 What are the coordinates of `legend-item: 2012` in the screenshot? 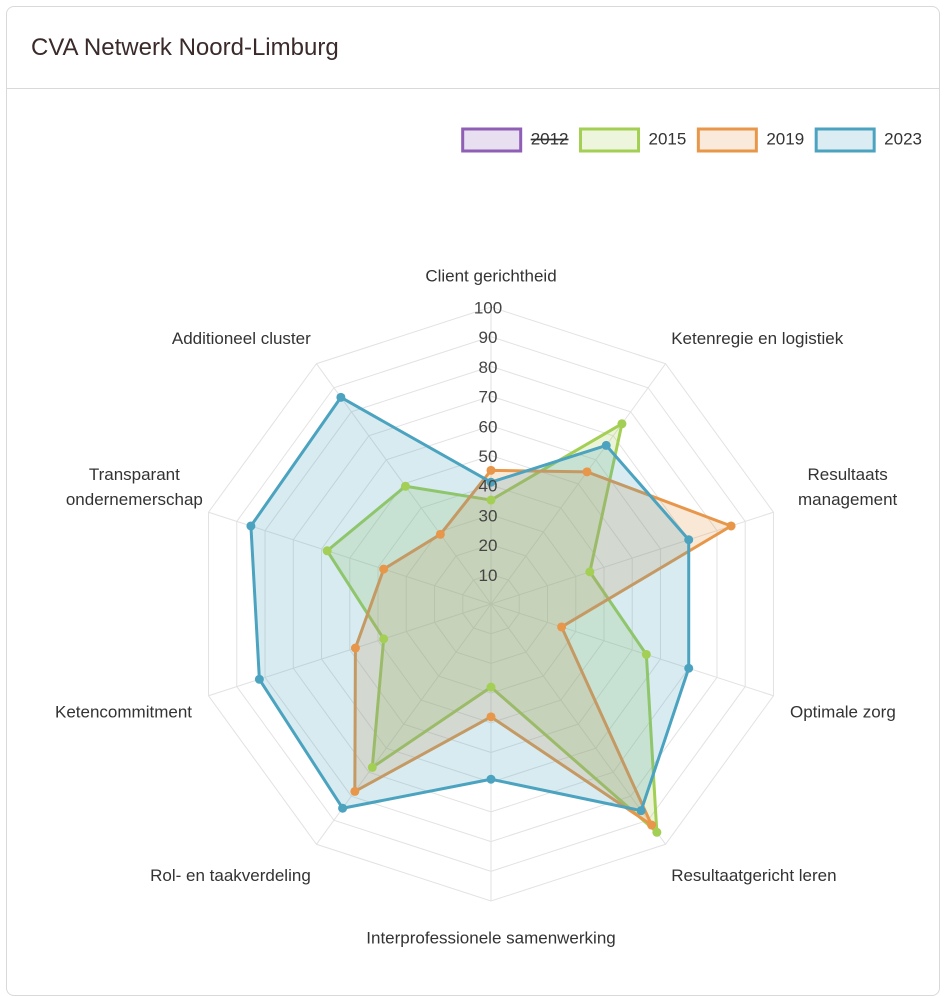 It's located at (515, 140).